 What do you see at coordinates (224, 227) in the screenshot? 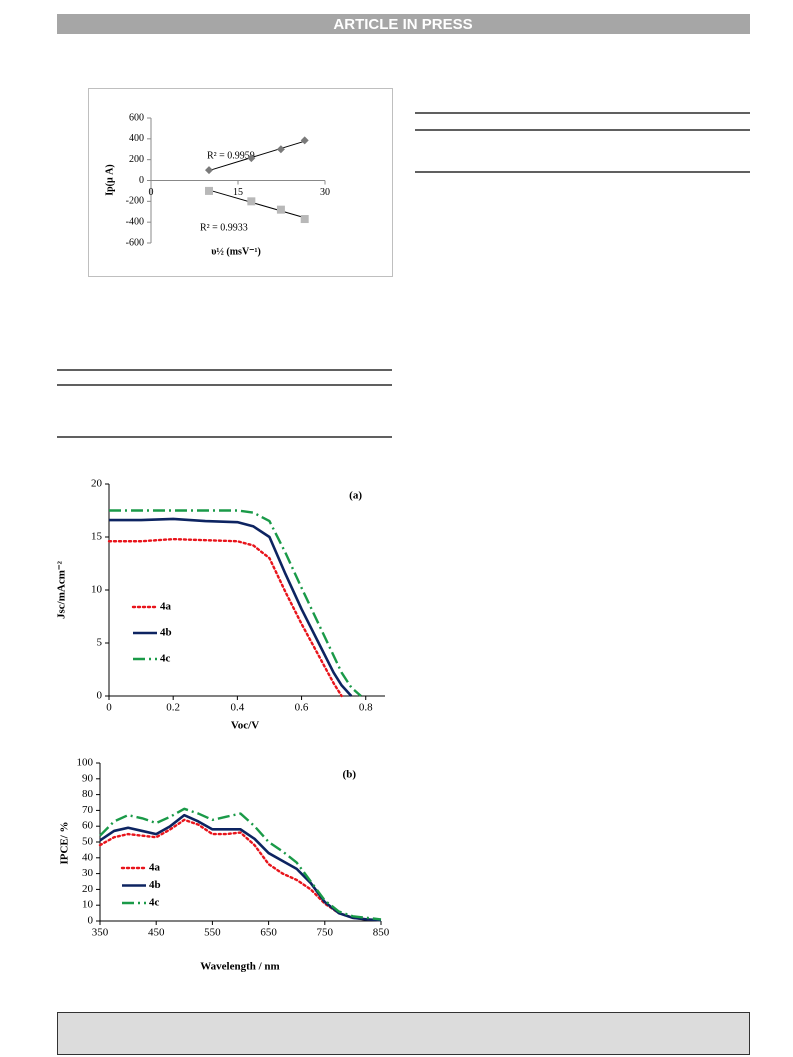
I see `annotation: R² = 0.9933` at bounding box center [224, 227].